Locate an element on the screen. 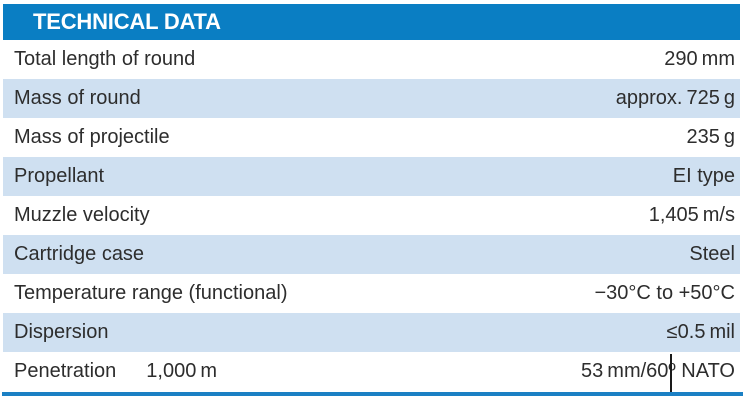 This screenshot has width=746, height=405. row-value: −30°C to +50°C is located at coordinates (664, 293).